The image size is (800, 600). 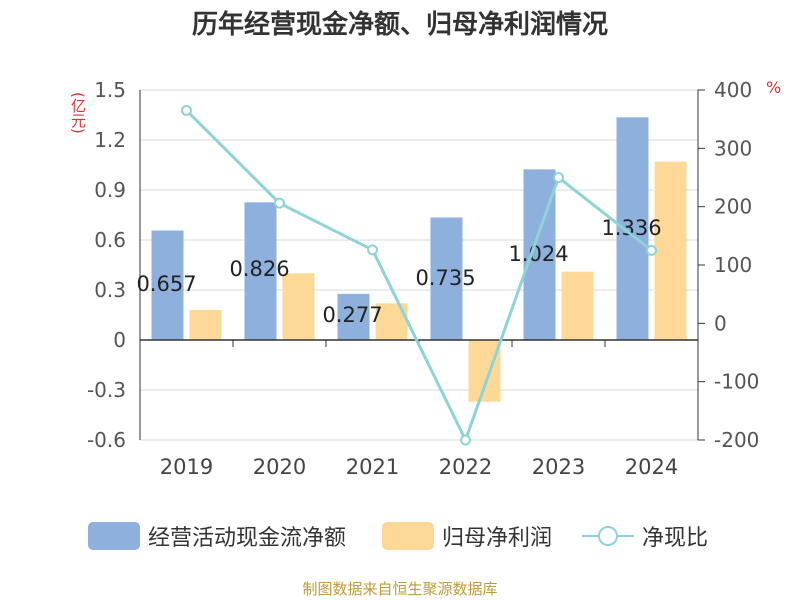 I want to click on left-tick-label: 0.3, so click(x=110, y=290).